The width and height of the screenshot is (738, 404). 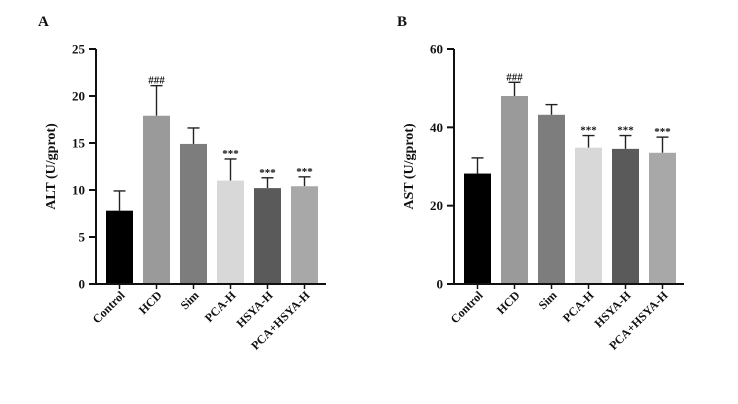 I want to click on panel-letter-a: A, so click(x=43, y=22).